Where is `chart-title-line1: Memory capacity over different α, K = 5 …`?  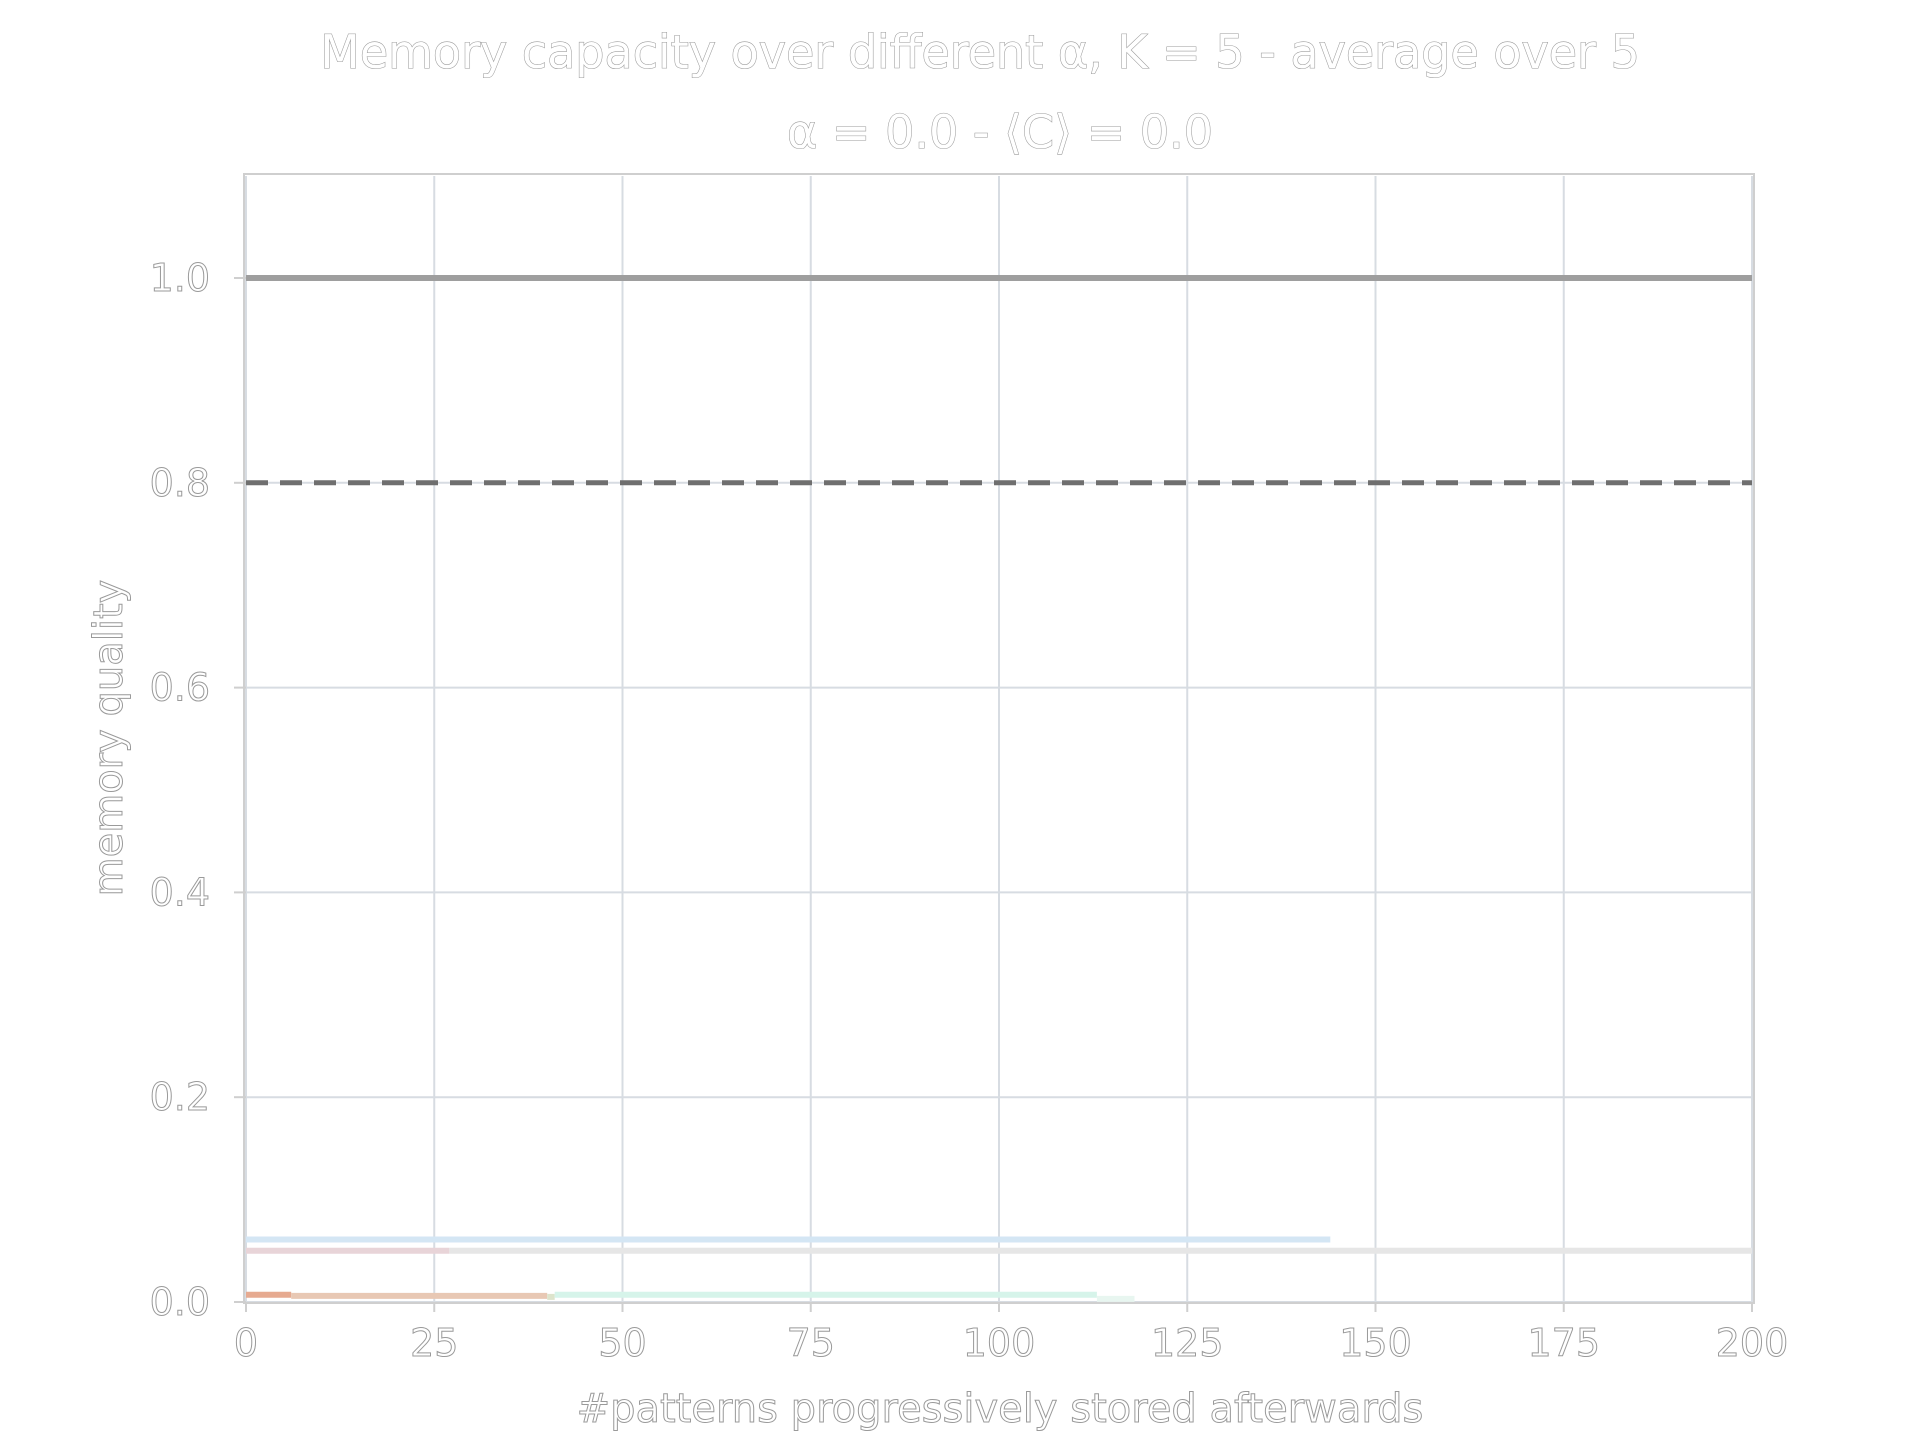 chart-title-line1: Memory capacity over different α, K = 5 … is located at coordinates (980, 52).